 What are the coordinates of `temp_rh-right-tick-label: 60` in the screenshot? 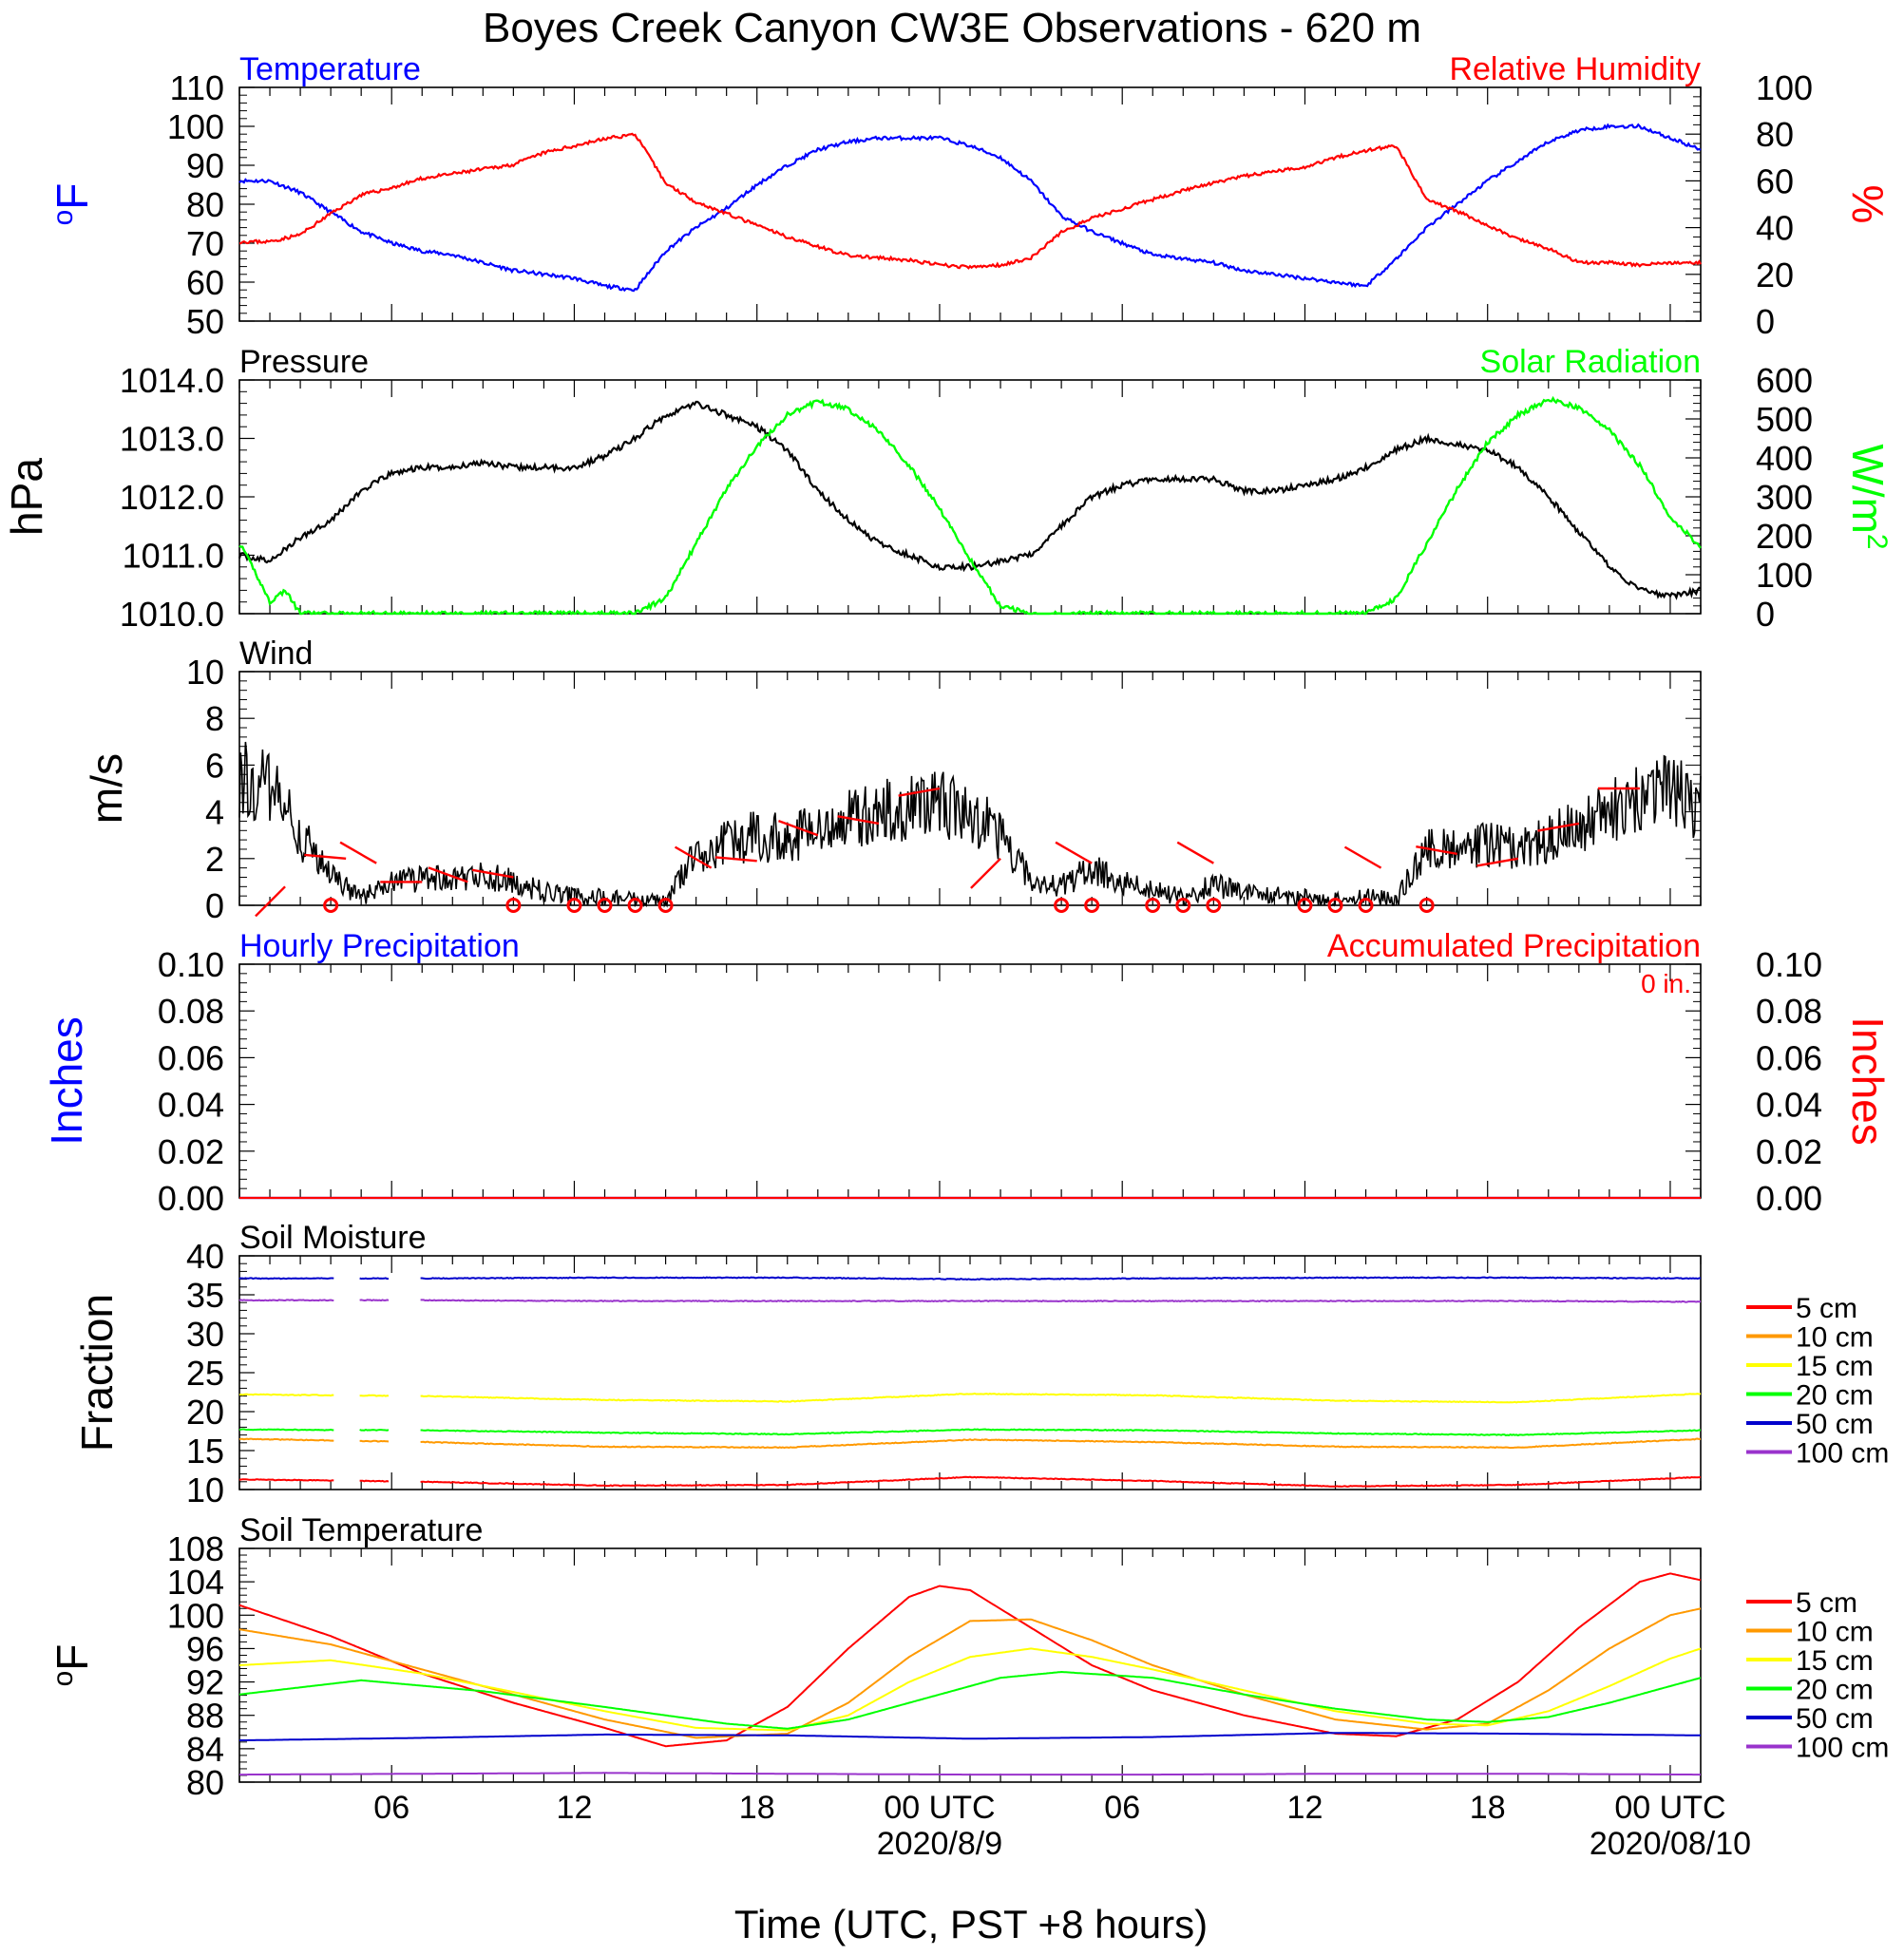 It's located at (1775, 180).